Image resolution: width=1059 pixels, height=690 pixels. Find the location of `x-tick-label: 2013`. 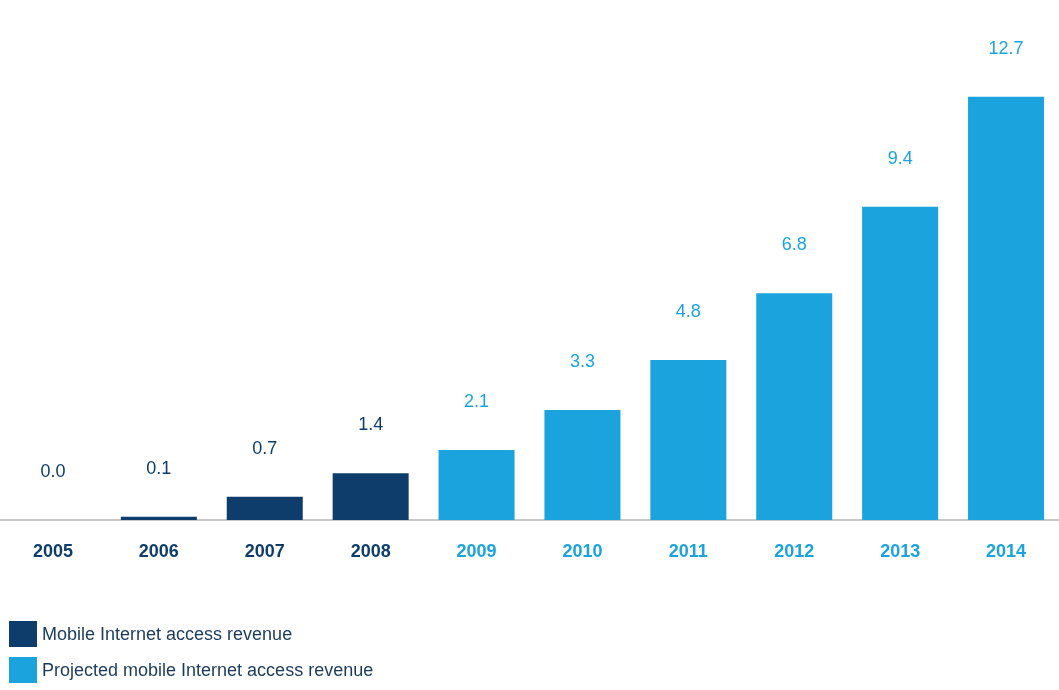

x-tick-label: 2013 is located at coordinates (900, 551).